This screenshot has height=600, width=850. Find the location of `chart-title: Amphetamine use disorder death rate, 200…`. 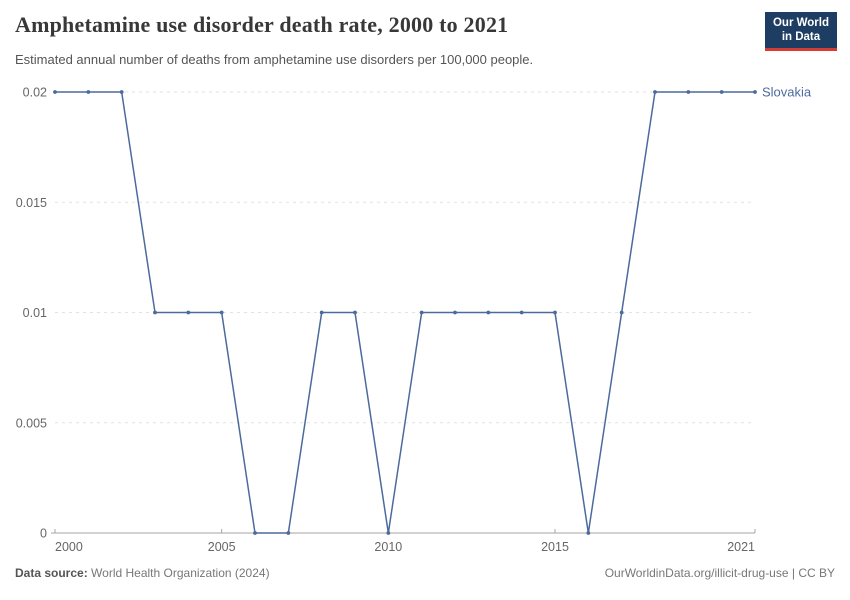

chart-title: Amphetamine use disorder death rate, 200… is located at coordinates (262, 24).